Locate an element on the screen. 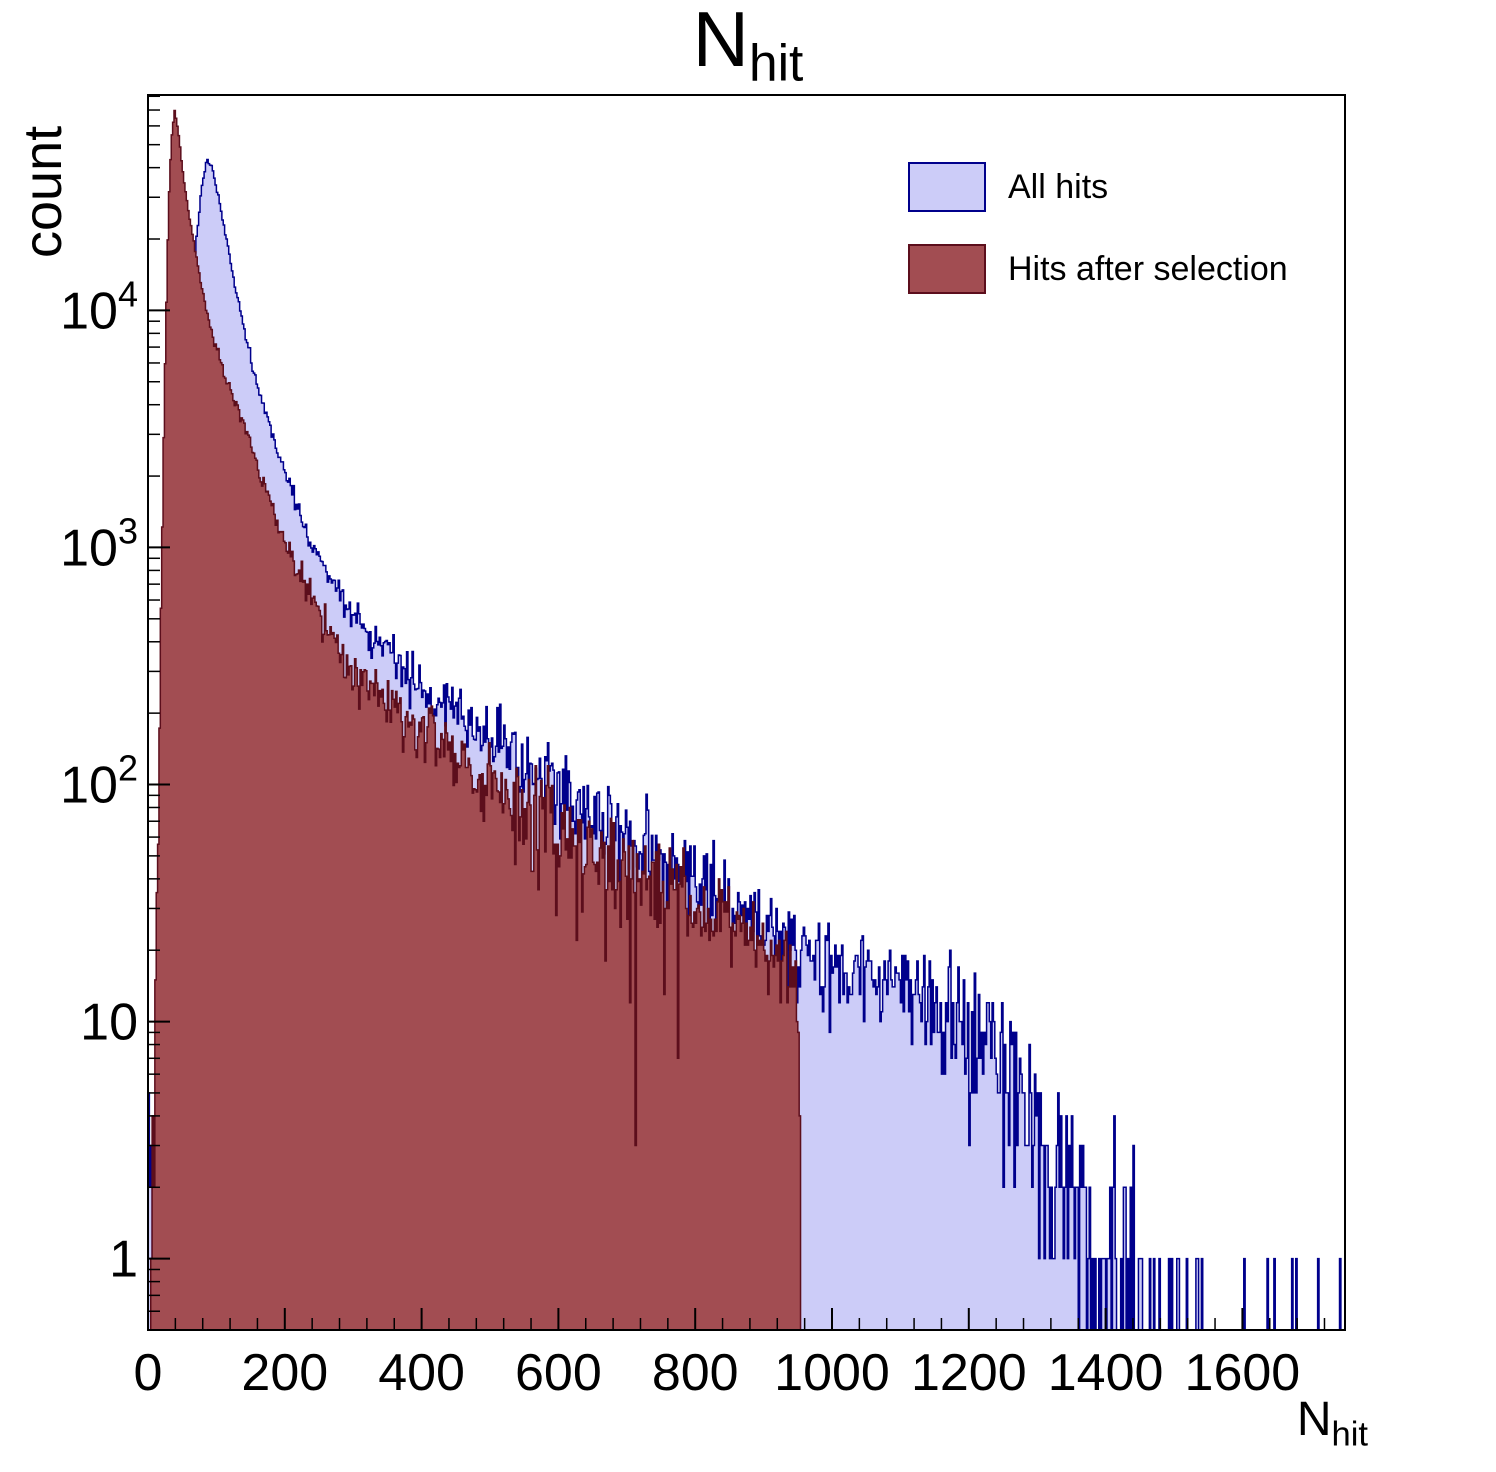  legend-label-all-hits: All hits is located at coordinates (1058, 186).